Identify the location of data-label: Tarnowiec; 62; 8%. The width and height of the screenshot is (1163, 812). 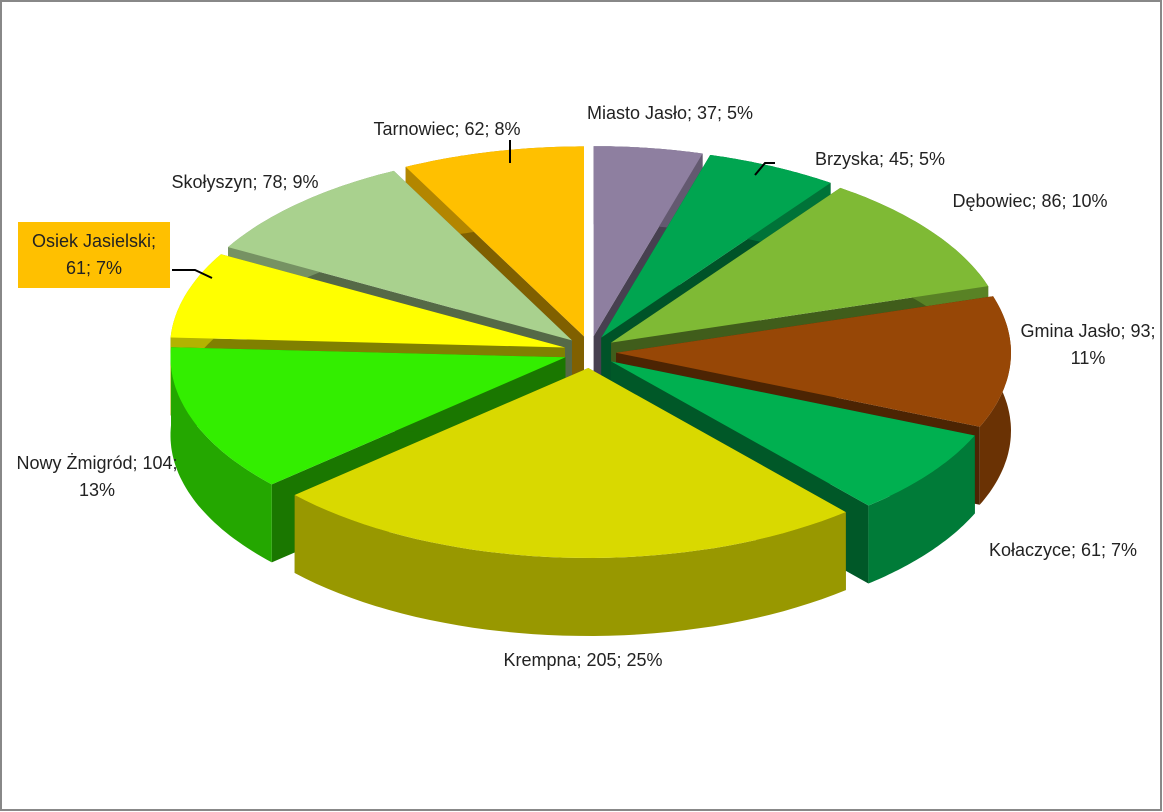
(447, 129).